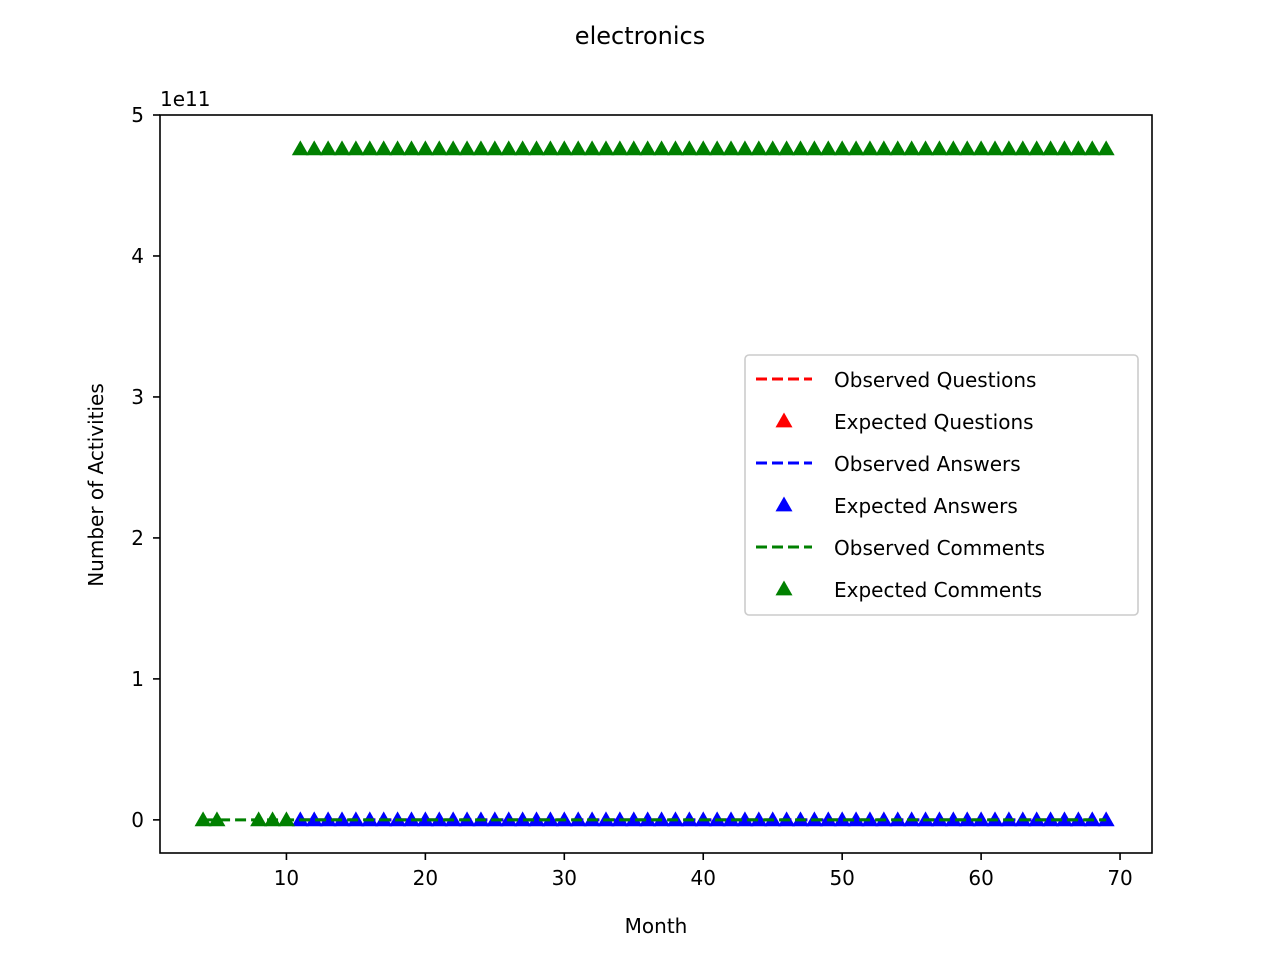  Describe the element at coordinates (286, 878) in the screenshot. I see `x-tick-label: 10` at that location.